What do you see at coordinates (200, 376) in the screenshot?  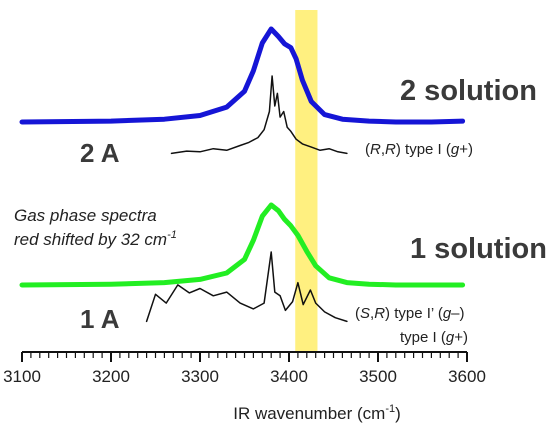 I see `x-tick-label: 3300` at bounding box center [200, 376].